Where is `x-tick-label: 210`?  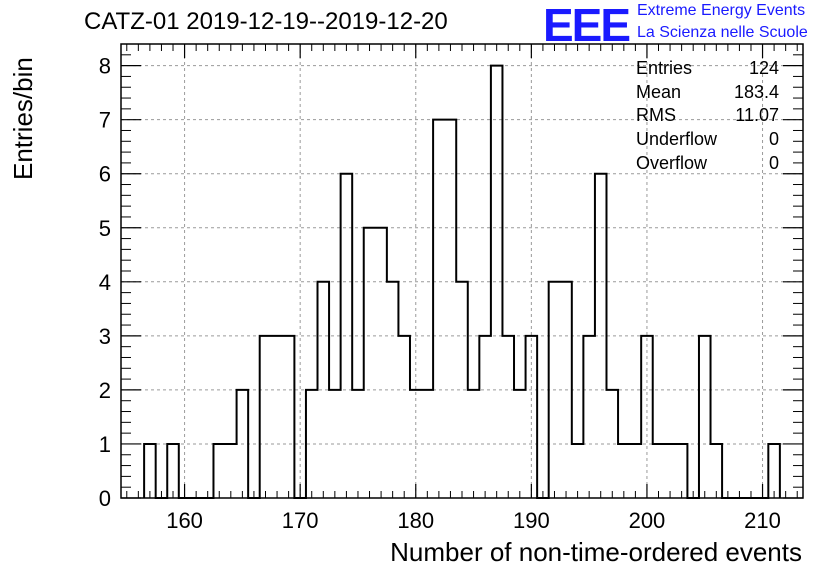
x-tick-label: 210 is located at coordinates (762, 520).